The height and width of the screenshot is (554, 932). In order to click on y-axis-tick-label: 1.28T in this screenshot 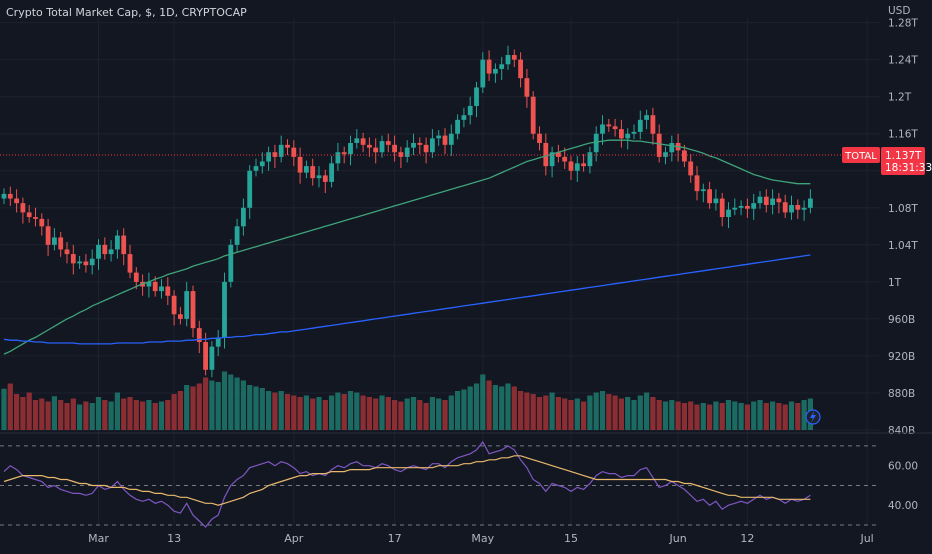, I will do `click(903, 24)`.